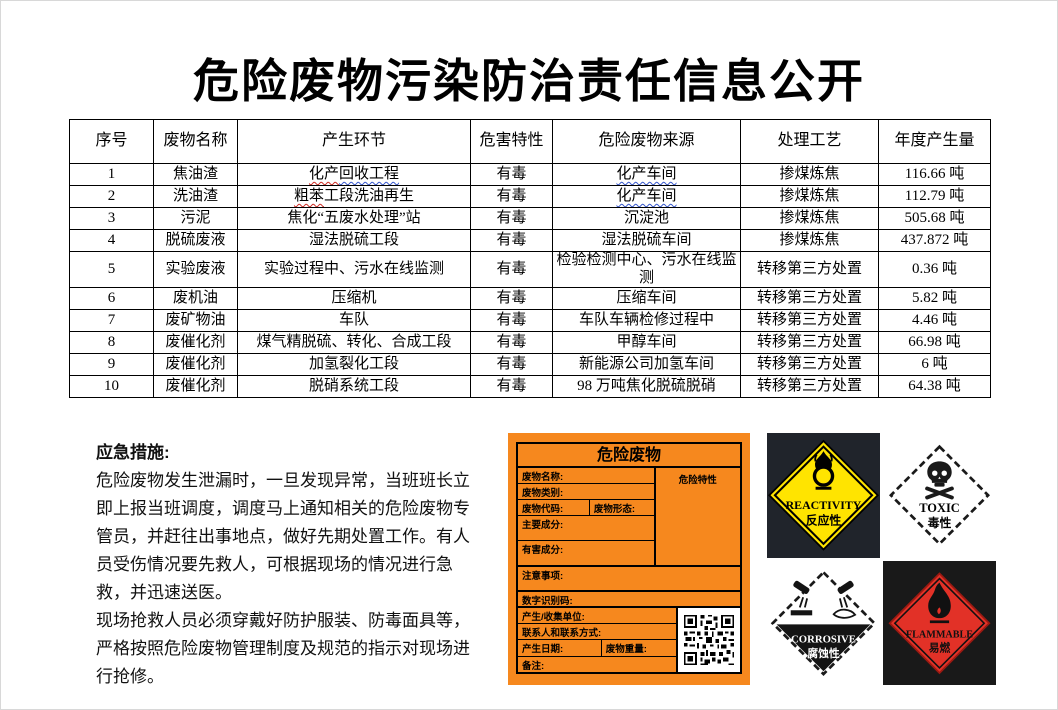 The image size is (1058, 710). What do you see at coordinates (195, 218) in the screenshot?
I see `cell-name: 污泥` at bounding box center [195, 218].